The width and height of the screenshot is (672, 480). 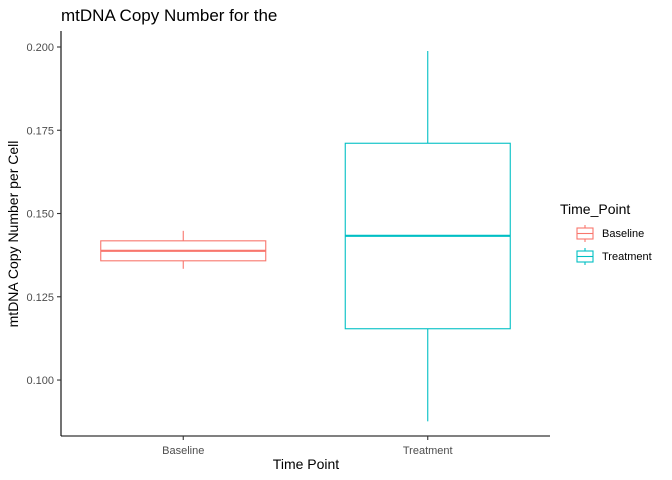 I want to click on legend-item-baseline: Baseline, so click(x=610, y=233).